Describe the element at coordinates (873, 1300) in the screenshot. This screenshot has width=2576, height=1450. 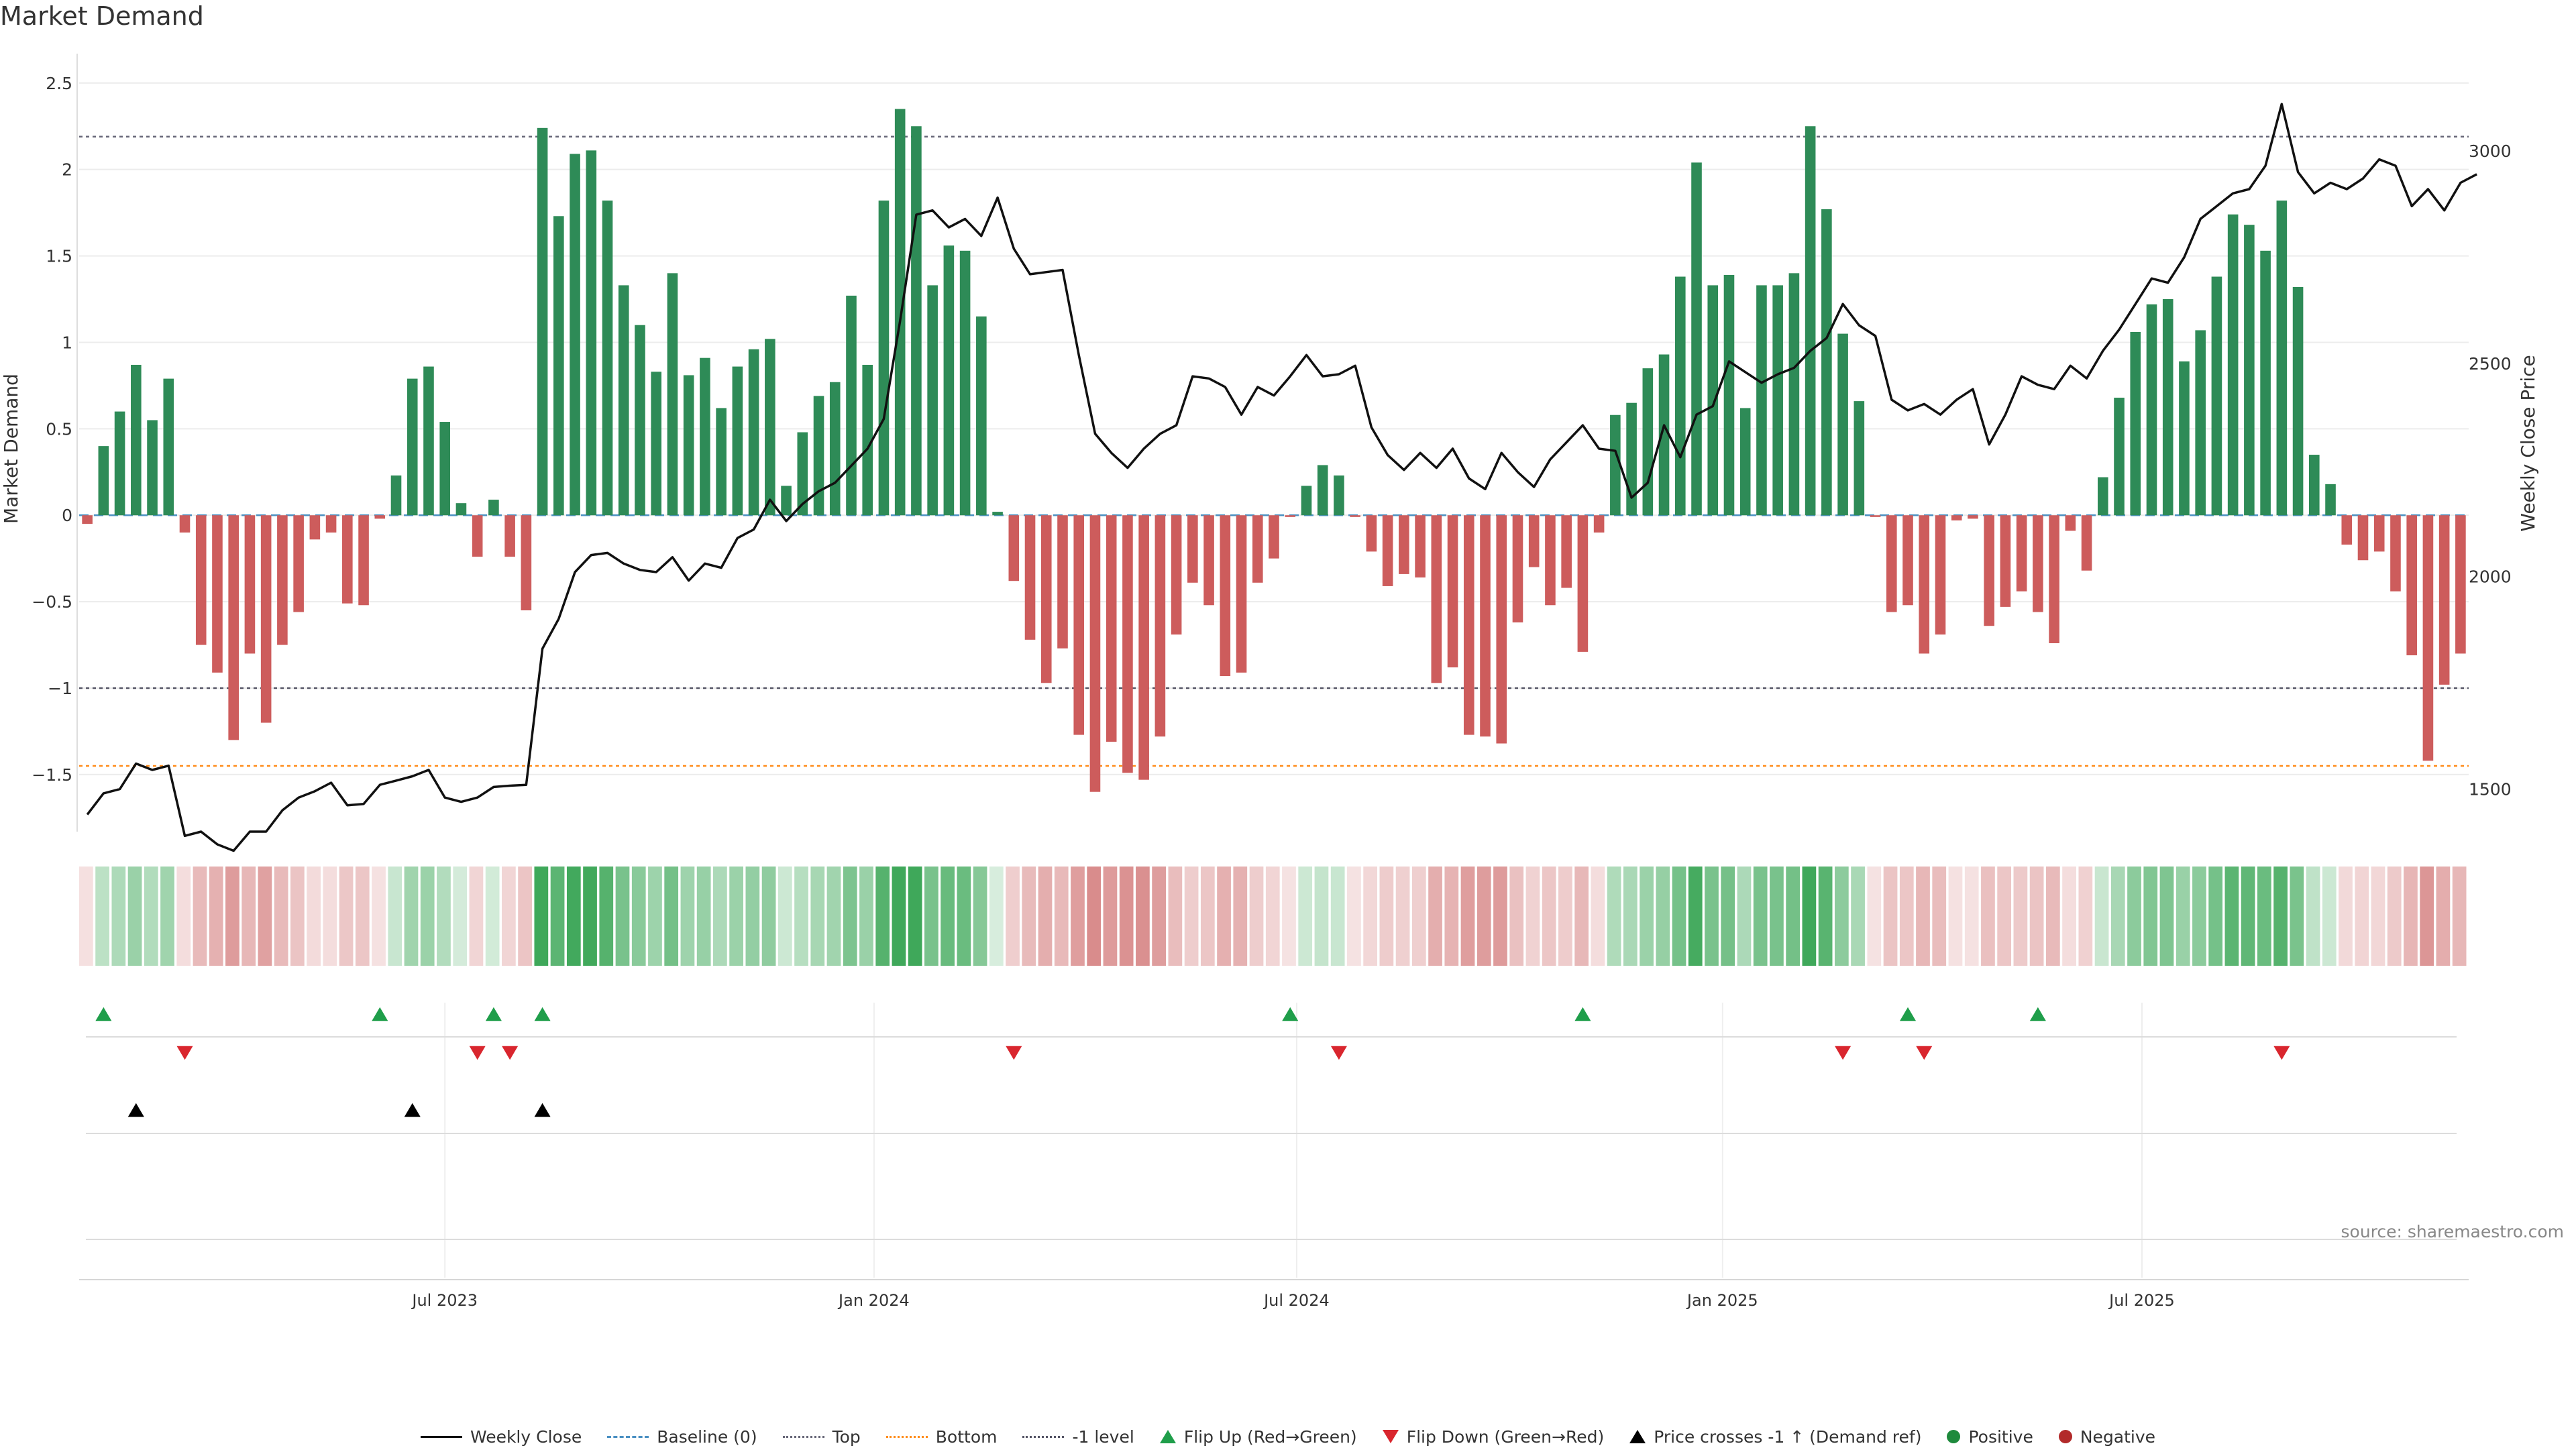
I see `x-tick-label: Jan 2024` at that location.